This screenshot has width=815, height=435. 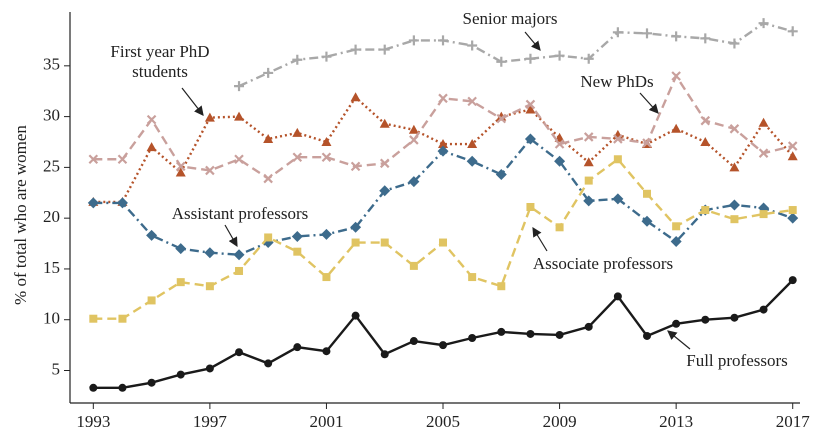 What do you see at coordinates (20, 215) in the screenshot?
I see `y-axis-label: % of total who are women` at bounding box center [20, 215].